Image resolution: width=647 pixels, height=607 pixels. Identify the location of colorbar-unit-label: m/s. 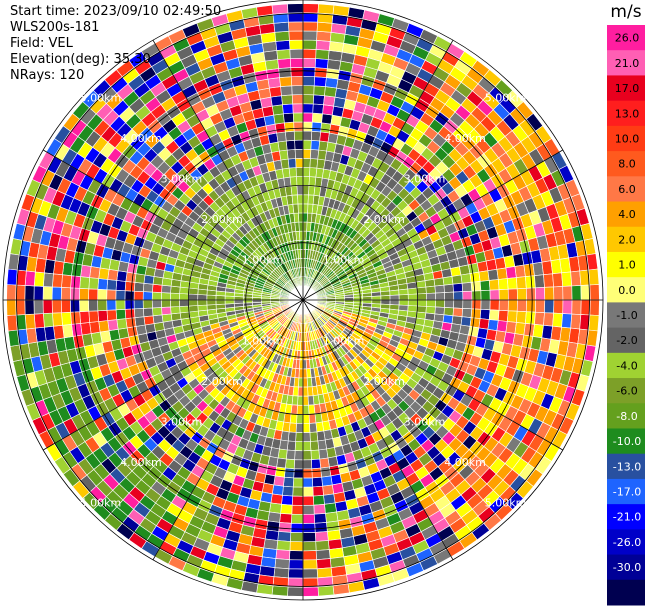
(625, 12).